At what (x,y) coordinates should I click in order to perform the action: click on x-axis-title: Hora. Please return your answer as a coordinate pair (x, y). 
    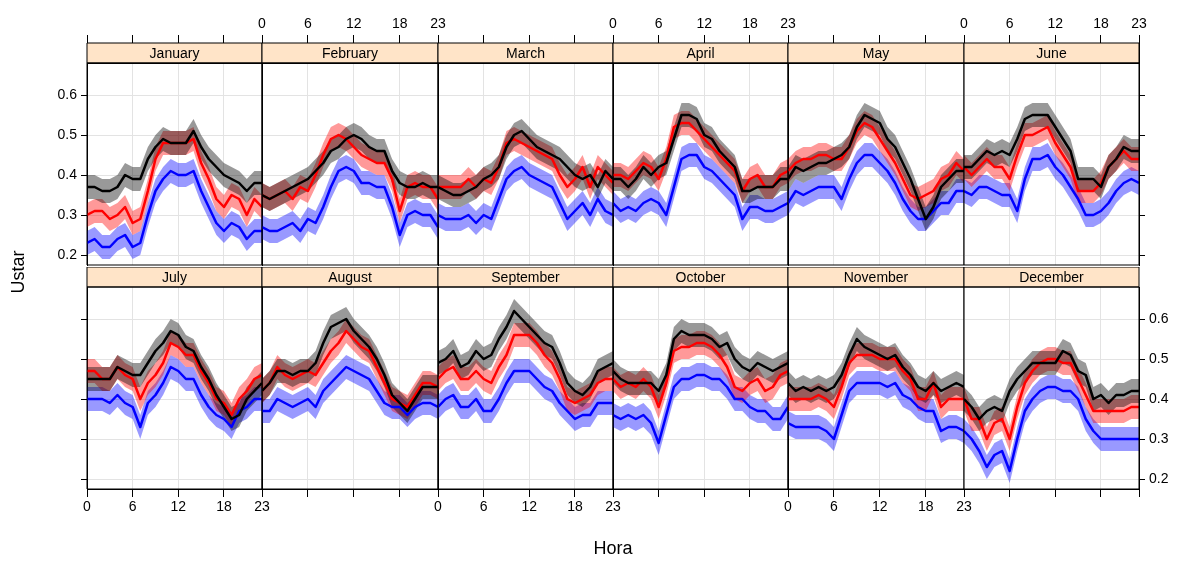
    Looking at the image, I should click on (613, 548).